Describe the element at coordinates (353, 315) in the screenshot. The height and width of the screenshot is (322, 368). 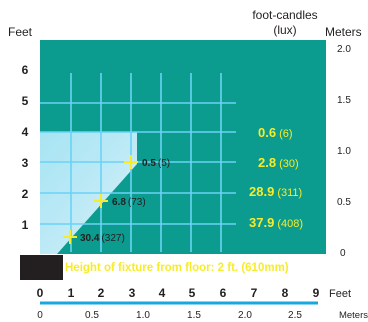
I see `bottom-meters-label: Meters` at that location.